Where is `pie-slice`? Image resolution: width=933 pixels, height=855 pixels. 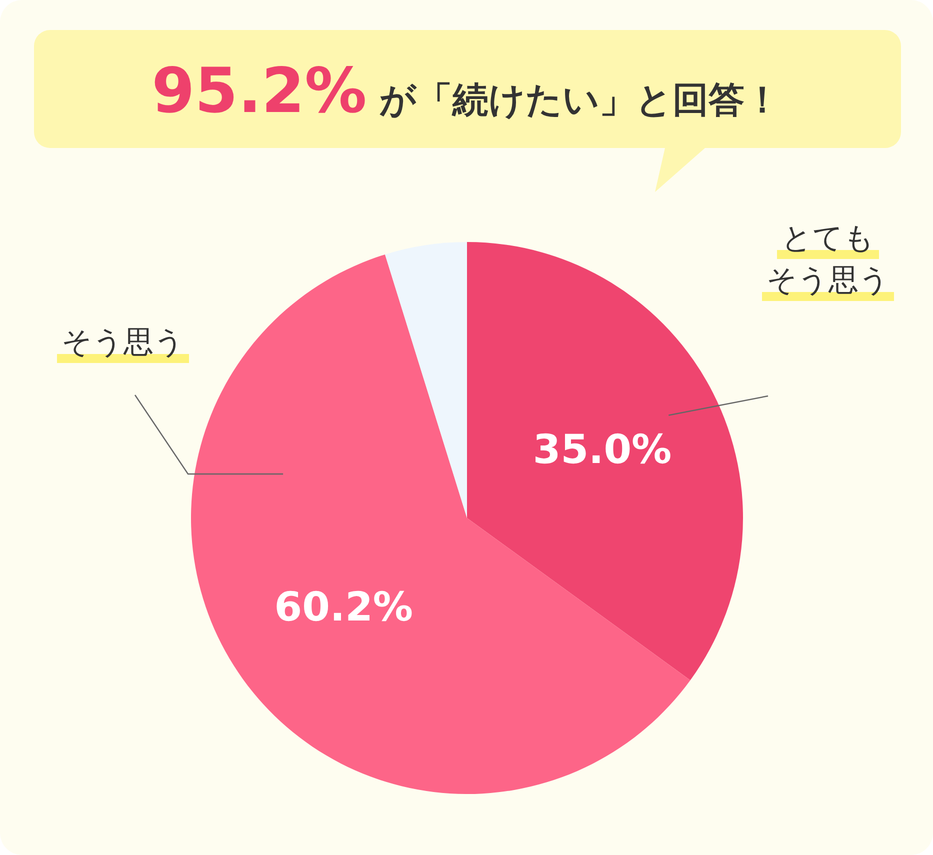
pie-slice is located at coordinates (426, 380).